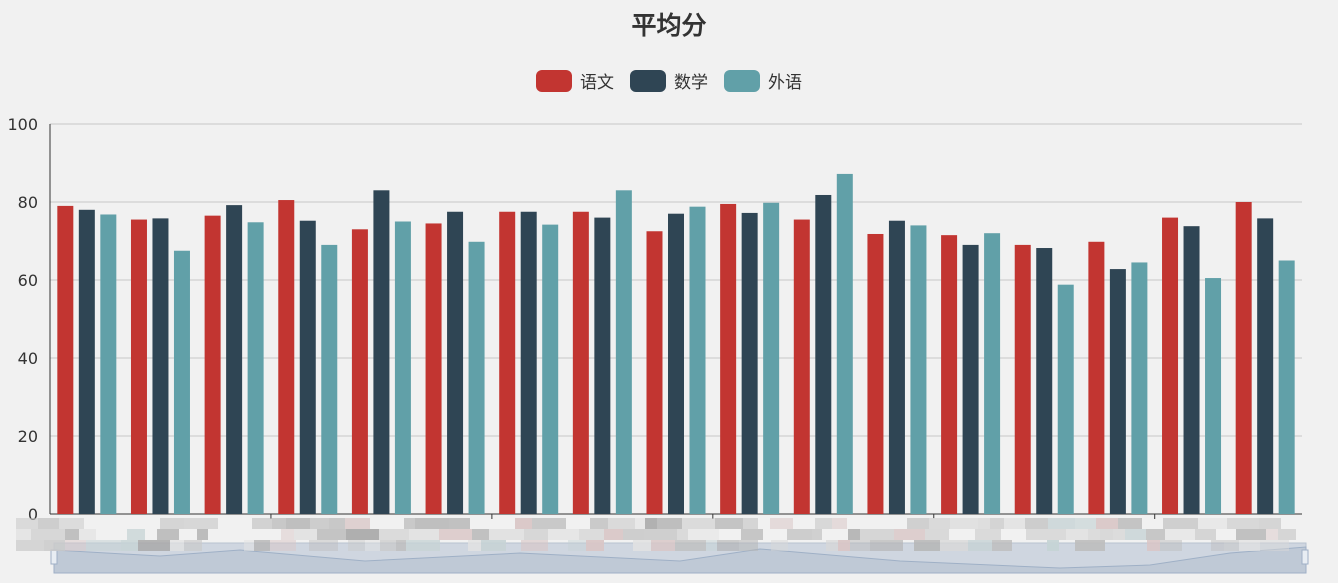 This screenshot has width=1338, height=583. I want to click on legend-item-series-0: 语文, so click(575, 80).